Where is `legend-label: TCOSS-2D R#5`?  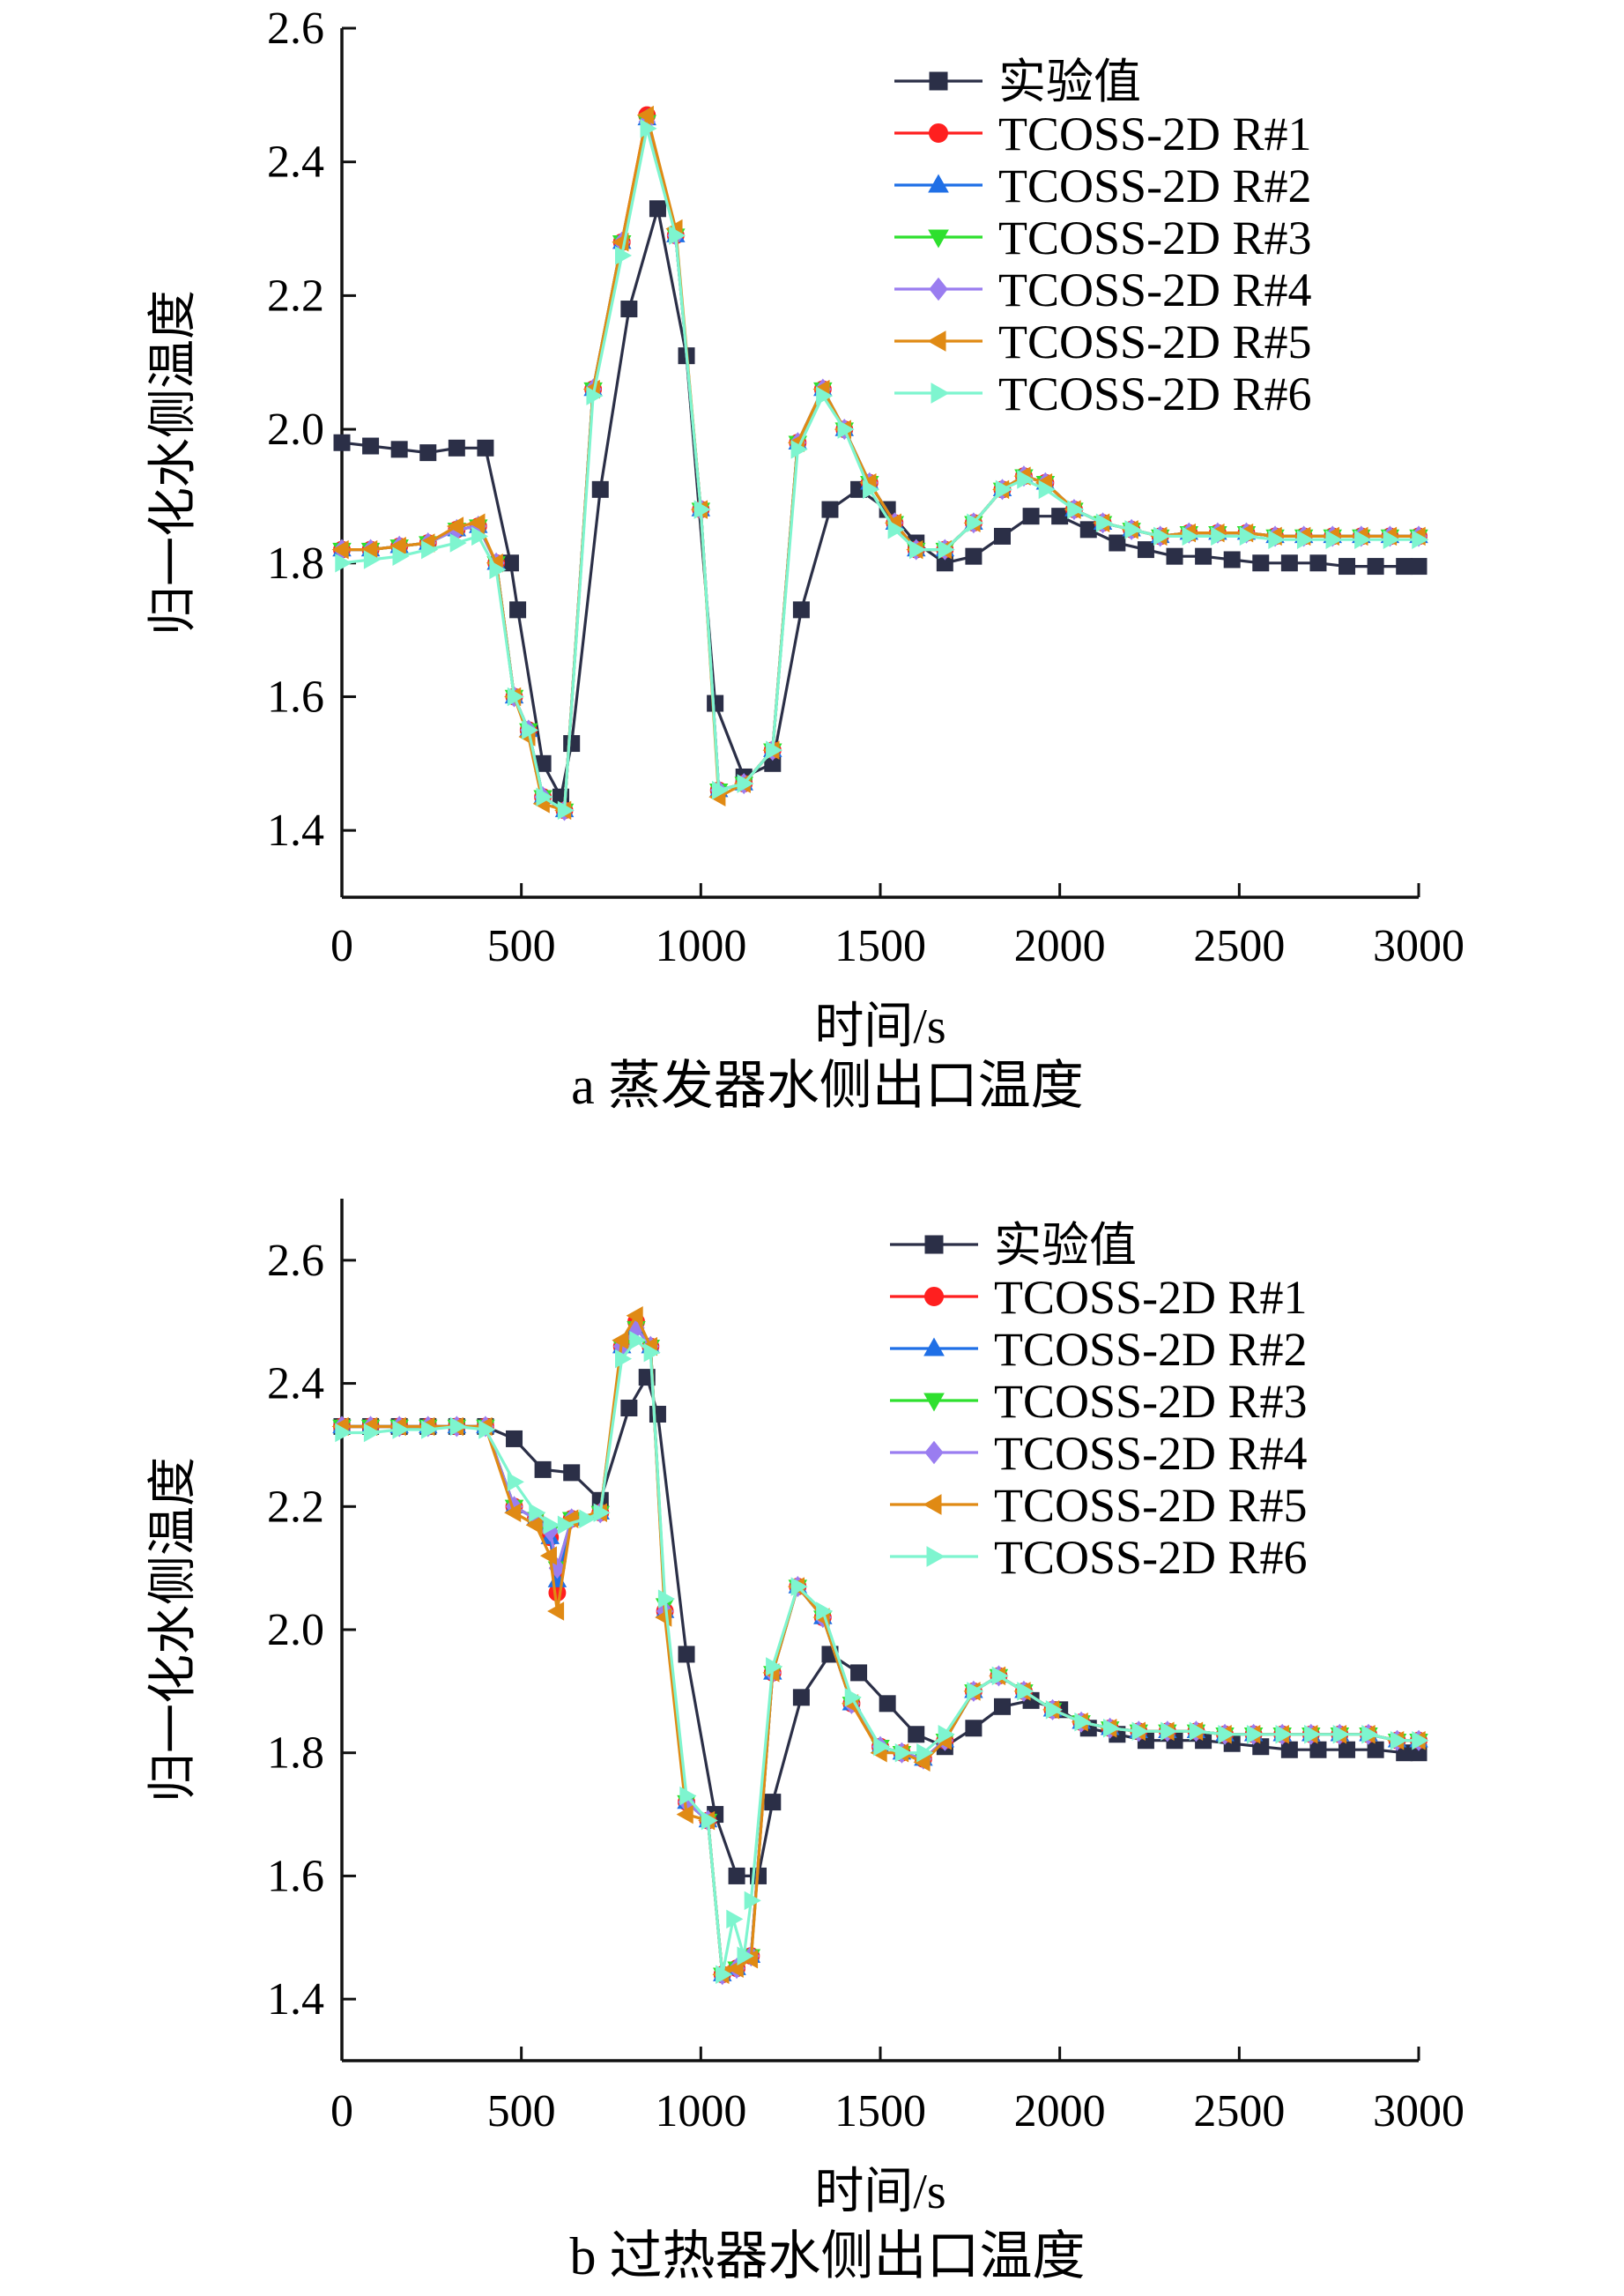
legend-label: TCOSS-2D R#5 is located at coordinates (1155, 342).